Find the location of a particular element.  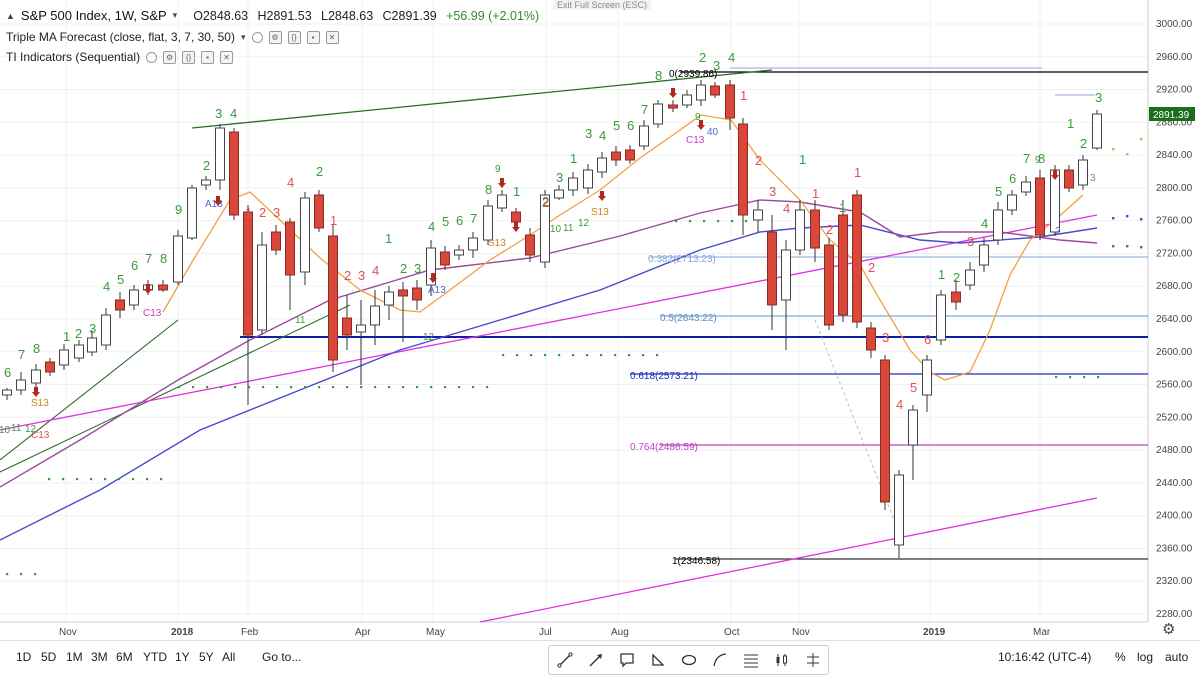

timeframe-1d-button: 1D is located at coordinates (24, 657).